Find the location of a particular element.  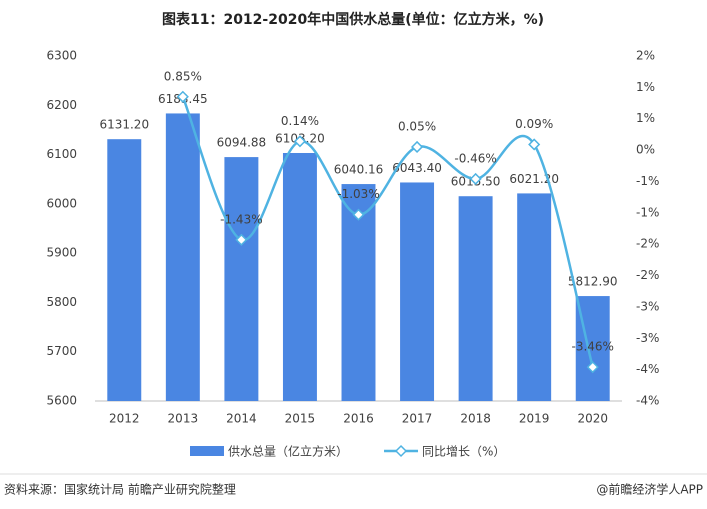

point-label: -3.46% is located at coordinates (592, 347).